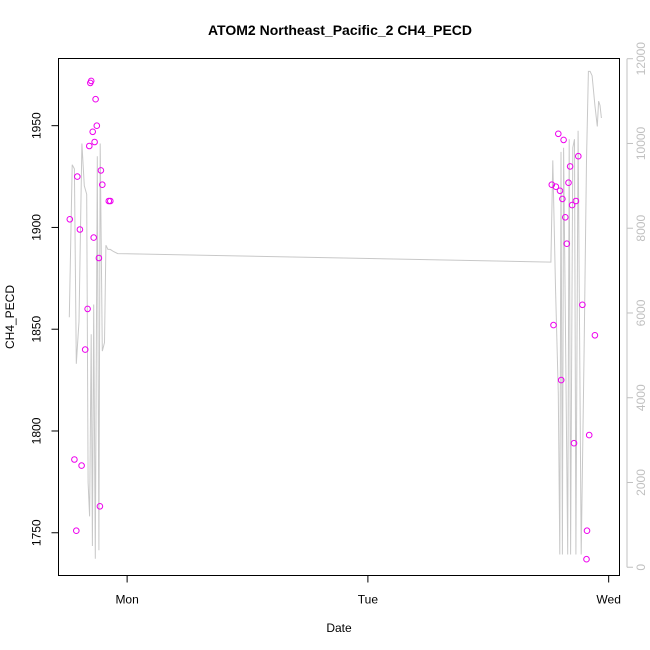 The width and height of the screenshot is (650, 650). I want to click on y2-tick-label: 2000, so click(641, 482).